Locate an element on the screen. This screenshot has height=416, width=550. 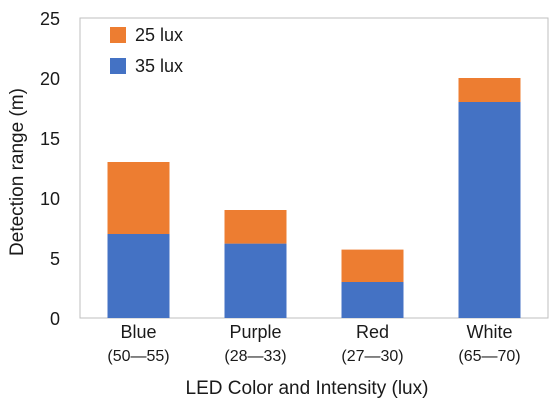
y-tick-label: 5 is located at coordinates (55, 259).